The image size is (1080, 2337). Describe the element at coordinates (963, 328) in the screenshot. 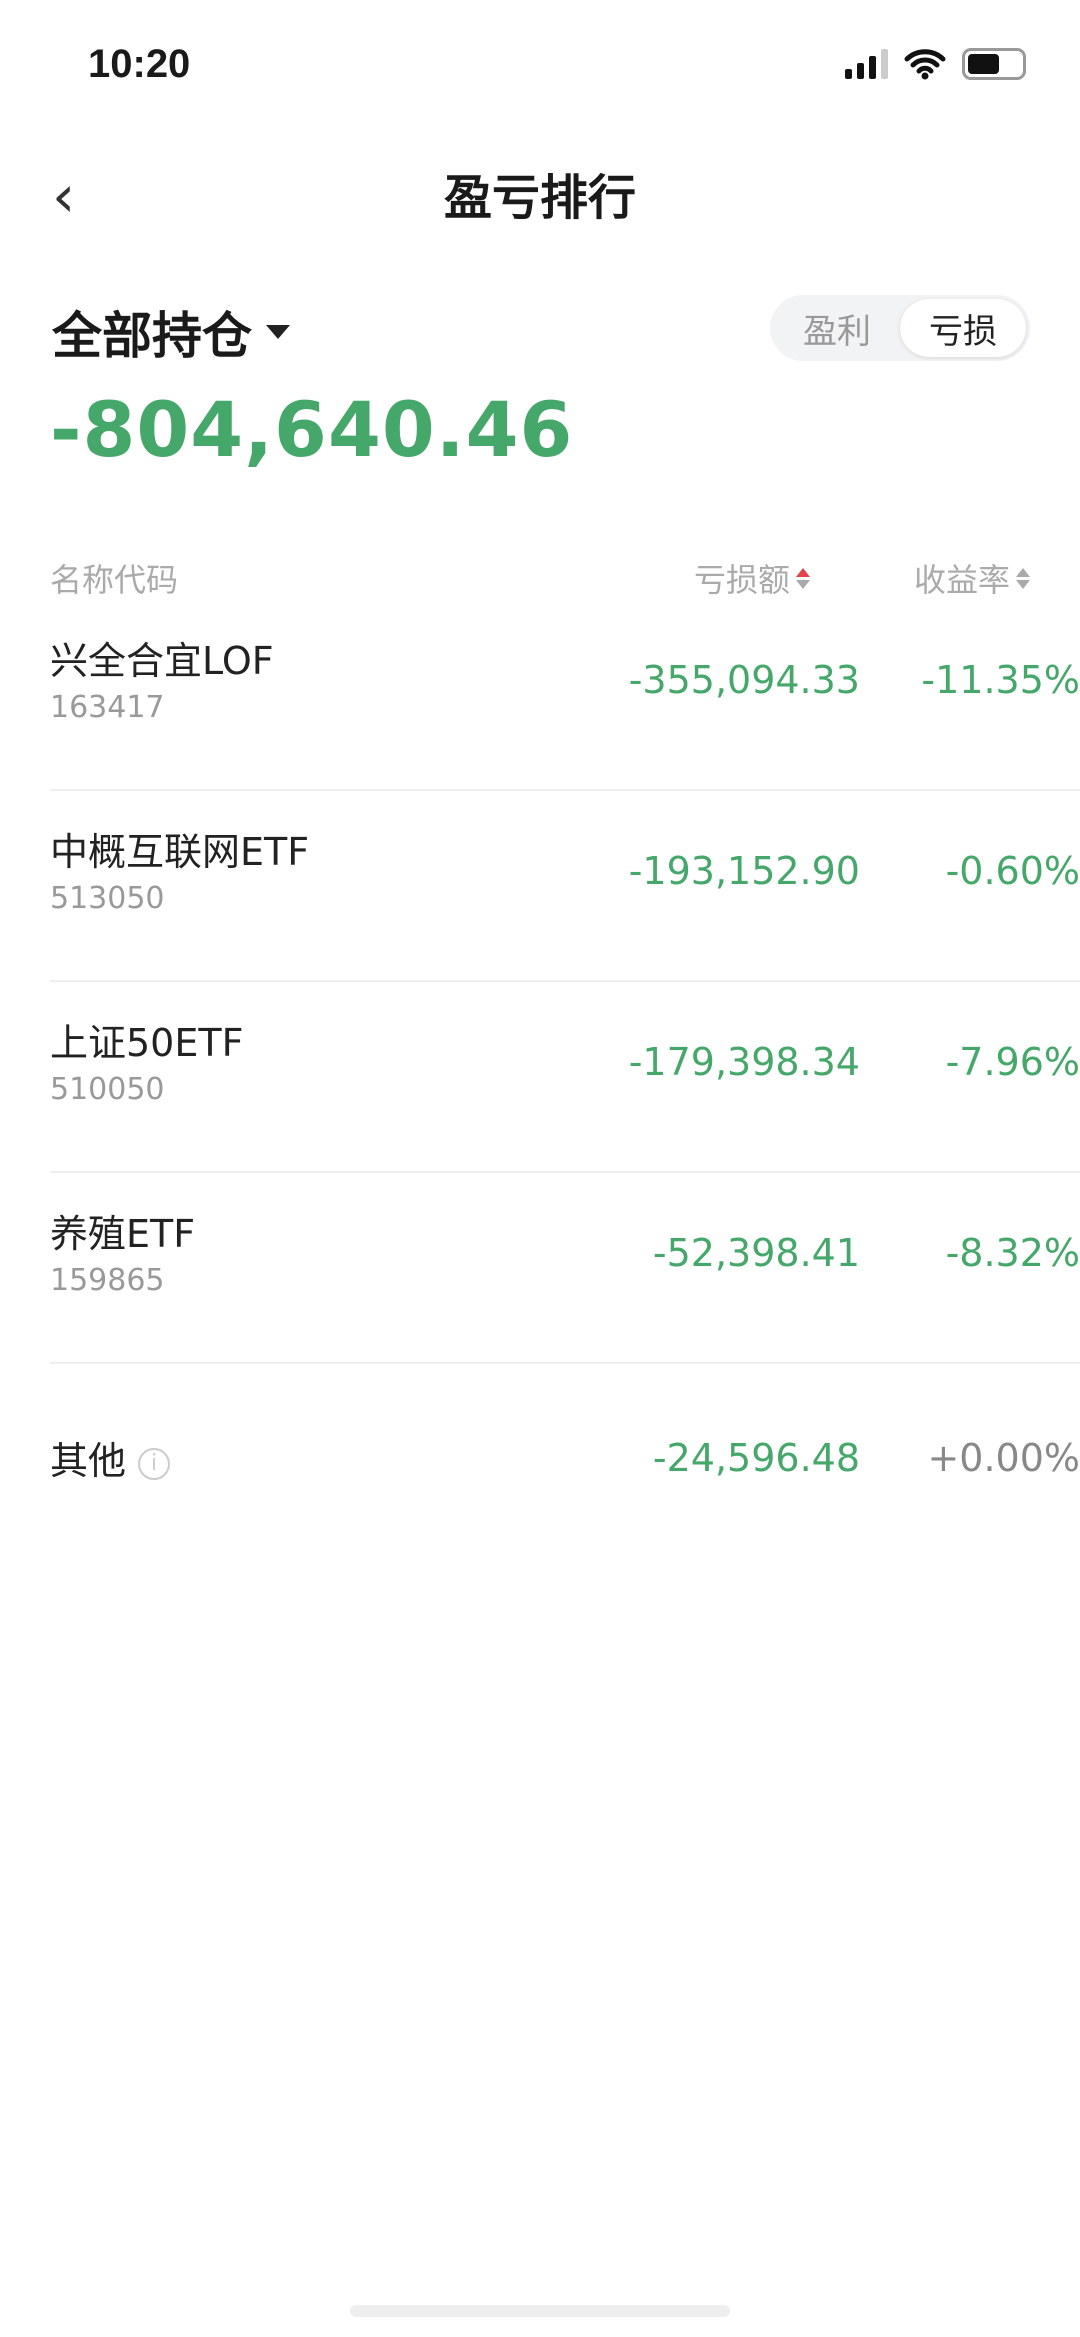

I see `toggle-loss: 亏损` at that location.